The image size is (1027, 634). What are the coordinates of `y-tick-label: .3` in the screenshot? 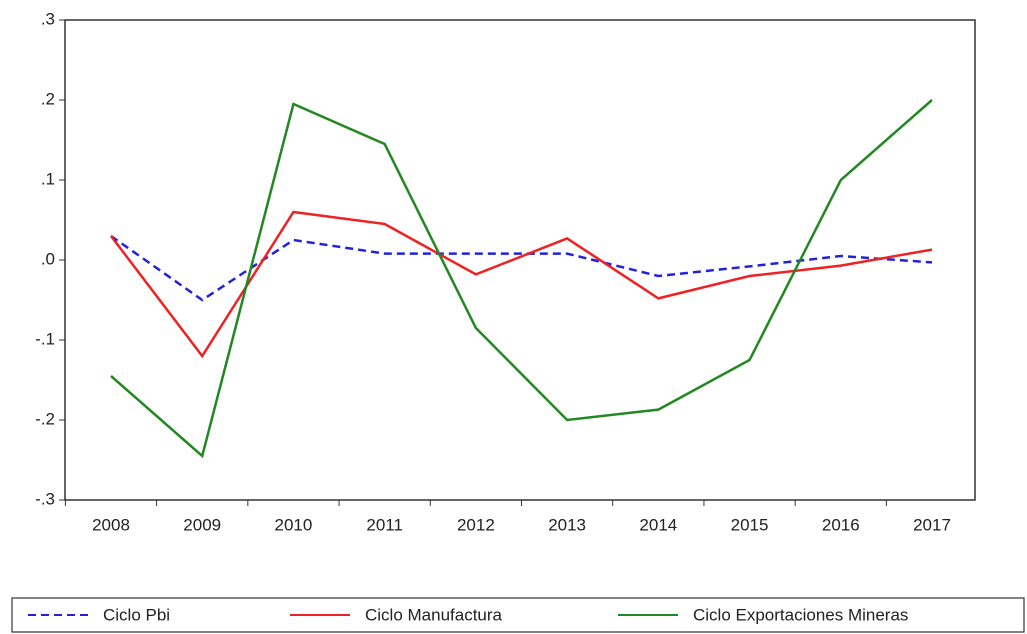 It's located at (48, 18).